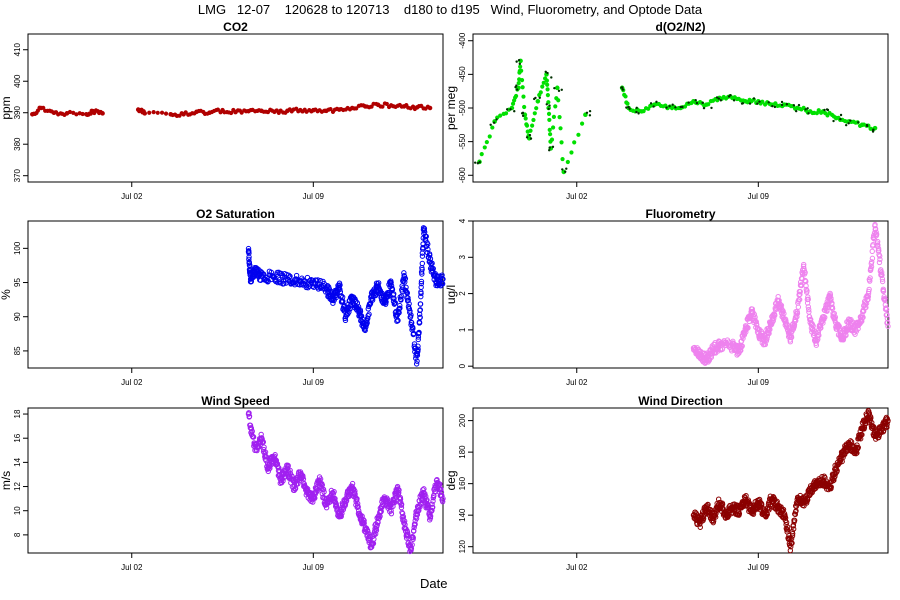 The width and height of the screenshot is (900, 600). What do you see at coordinates (462, 365) in the screenshot?
I see `y-tick-label: 0` at bounding box center [462, 365].